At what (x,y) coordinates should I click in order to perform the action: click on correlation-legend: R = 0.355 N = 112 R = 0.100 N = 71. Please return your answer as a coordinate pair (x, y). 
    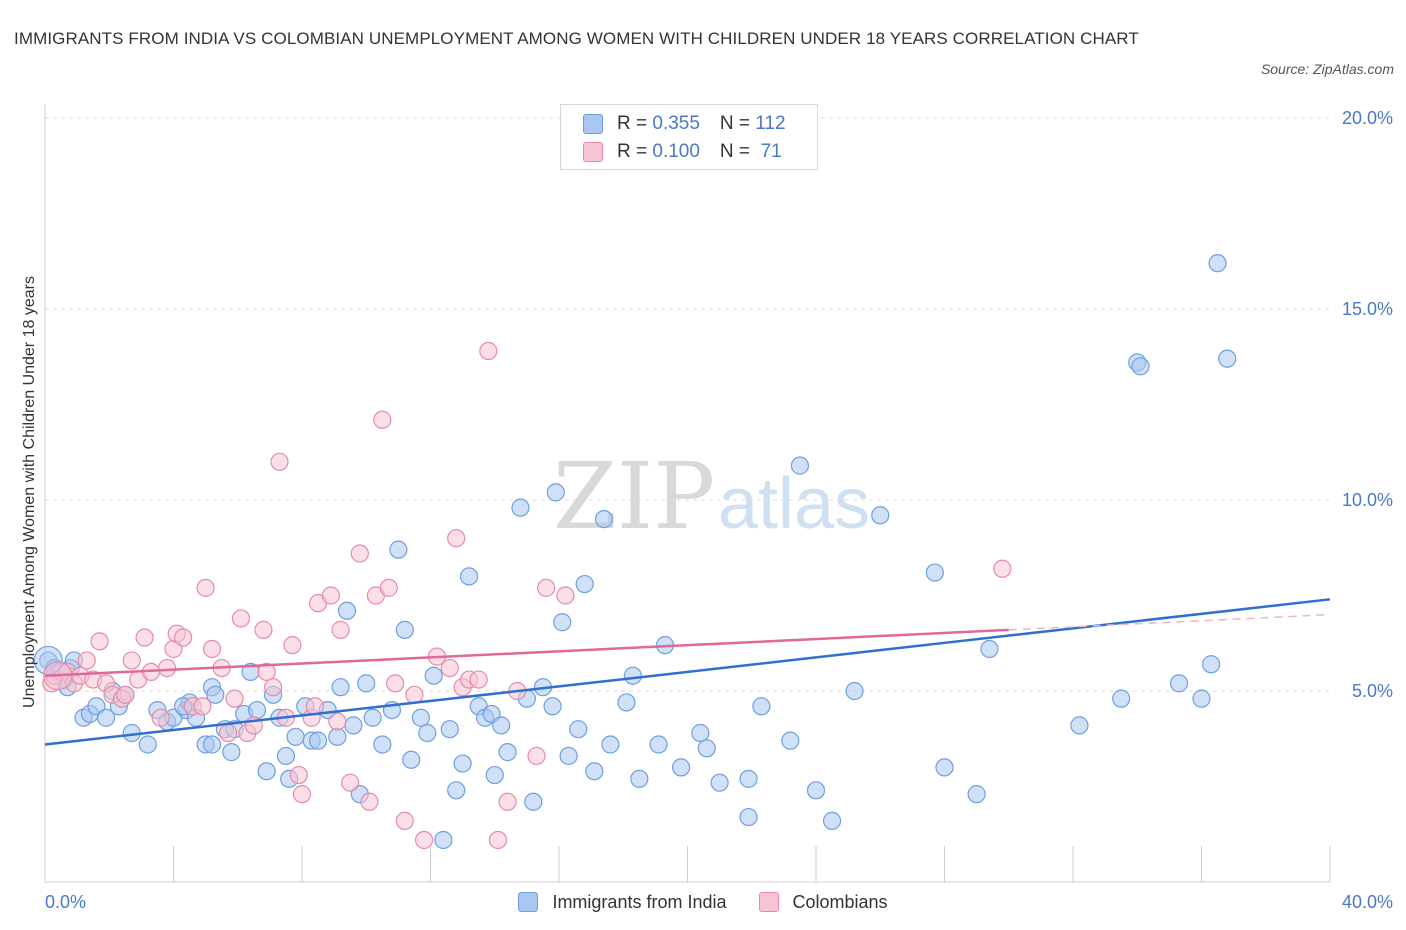
    Looking at the image, I should click on (689, 137).